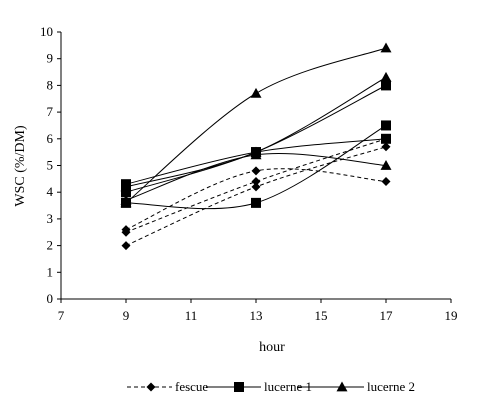  I want to click on y-tick-label: 4, so click(50, 191).